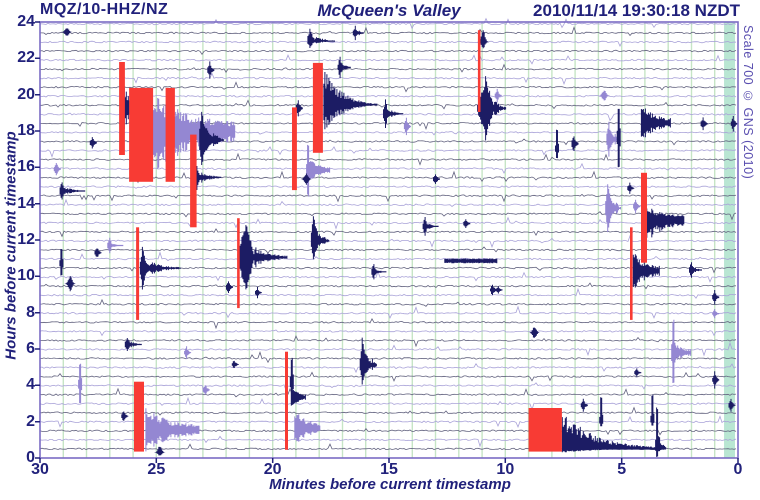  I want to click on x-tick-label: 10, so click(505, 469).